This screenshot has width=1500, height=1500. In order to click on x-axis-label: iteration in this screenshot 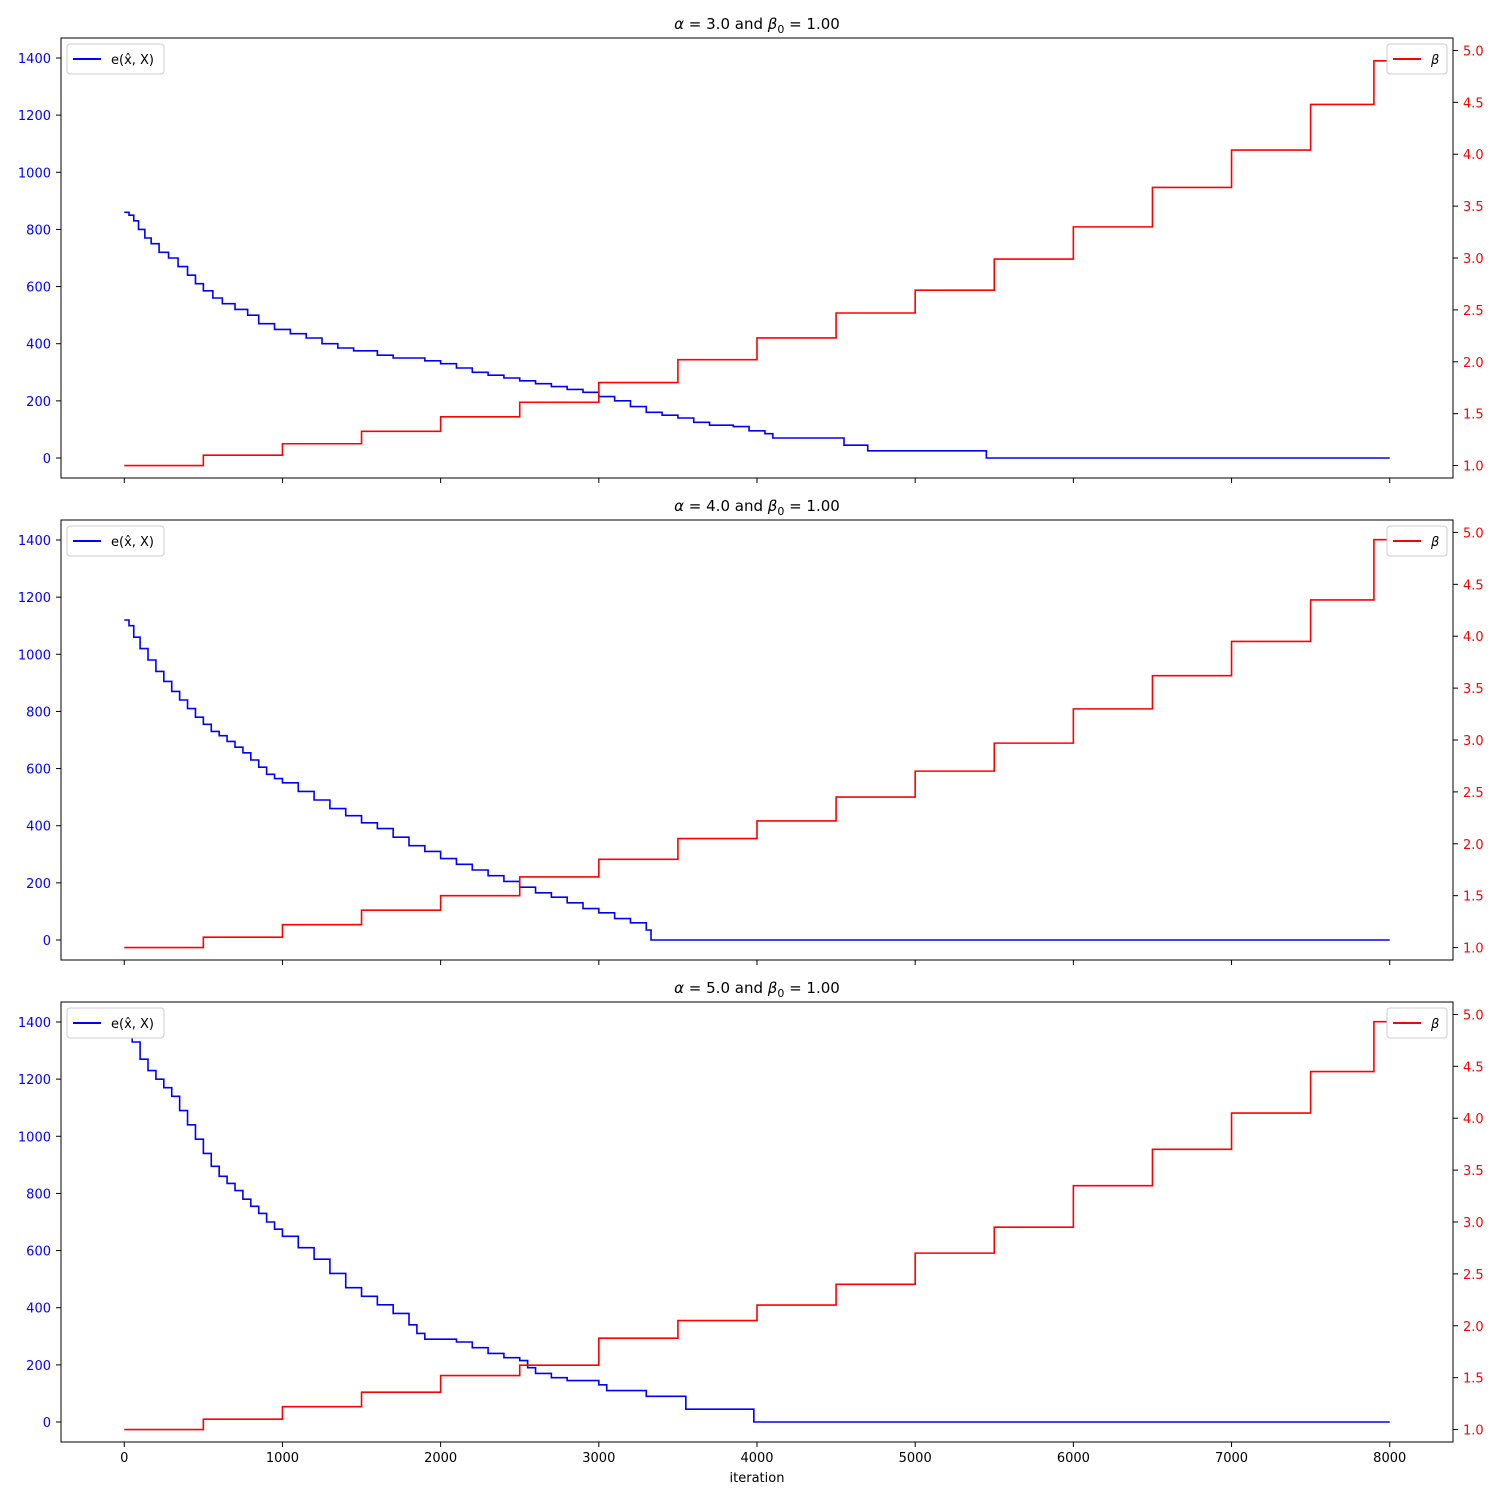, I will do `click(757, 1478)`.